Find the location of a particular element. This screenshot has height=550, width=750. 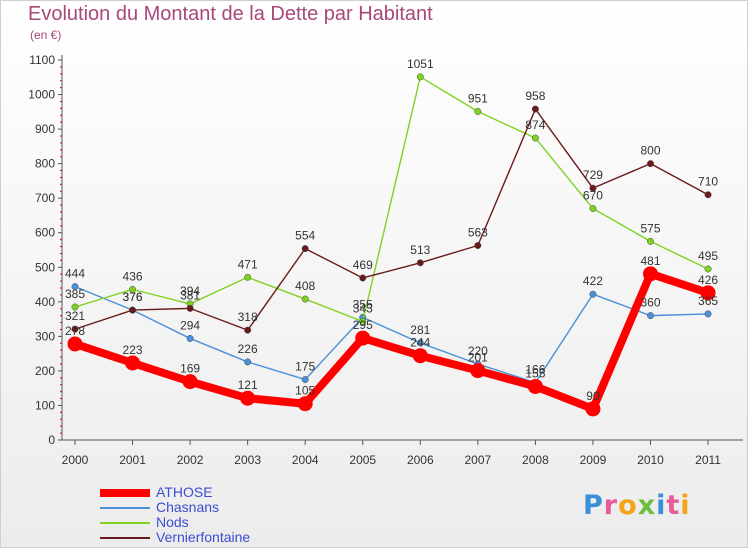

proxiti-logo: Proxiti is located at coordinates (637, 505).